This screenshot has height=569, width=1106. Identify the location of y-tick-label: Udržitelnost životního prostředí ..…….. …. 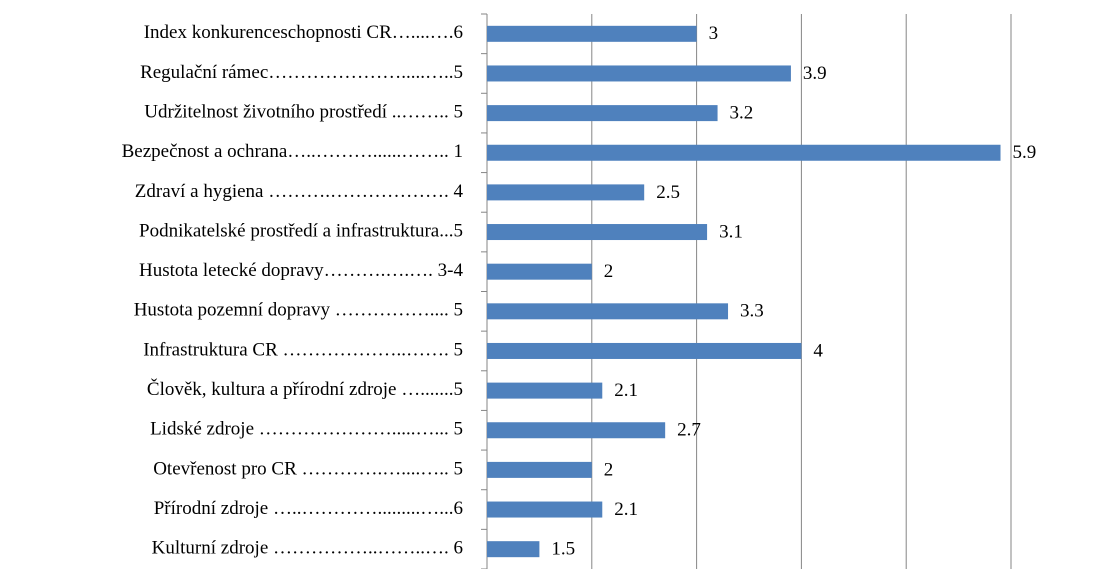
(303, 111).